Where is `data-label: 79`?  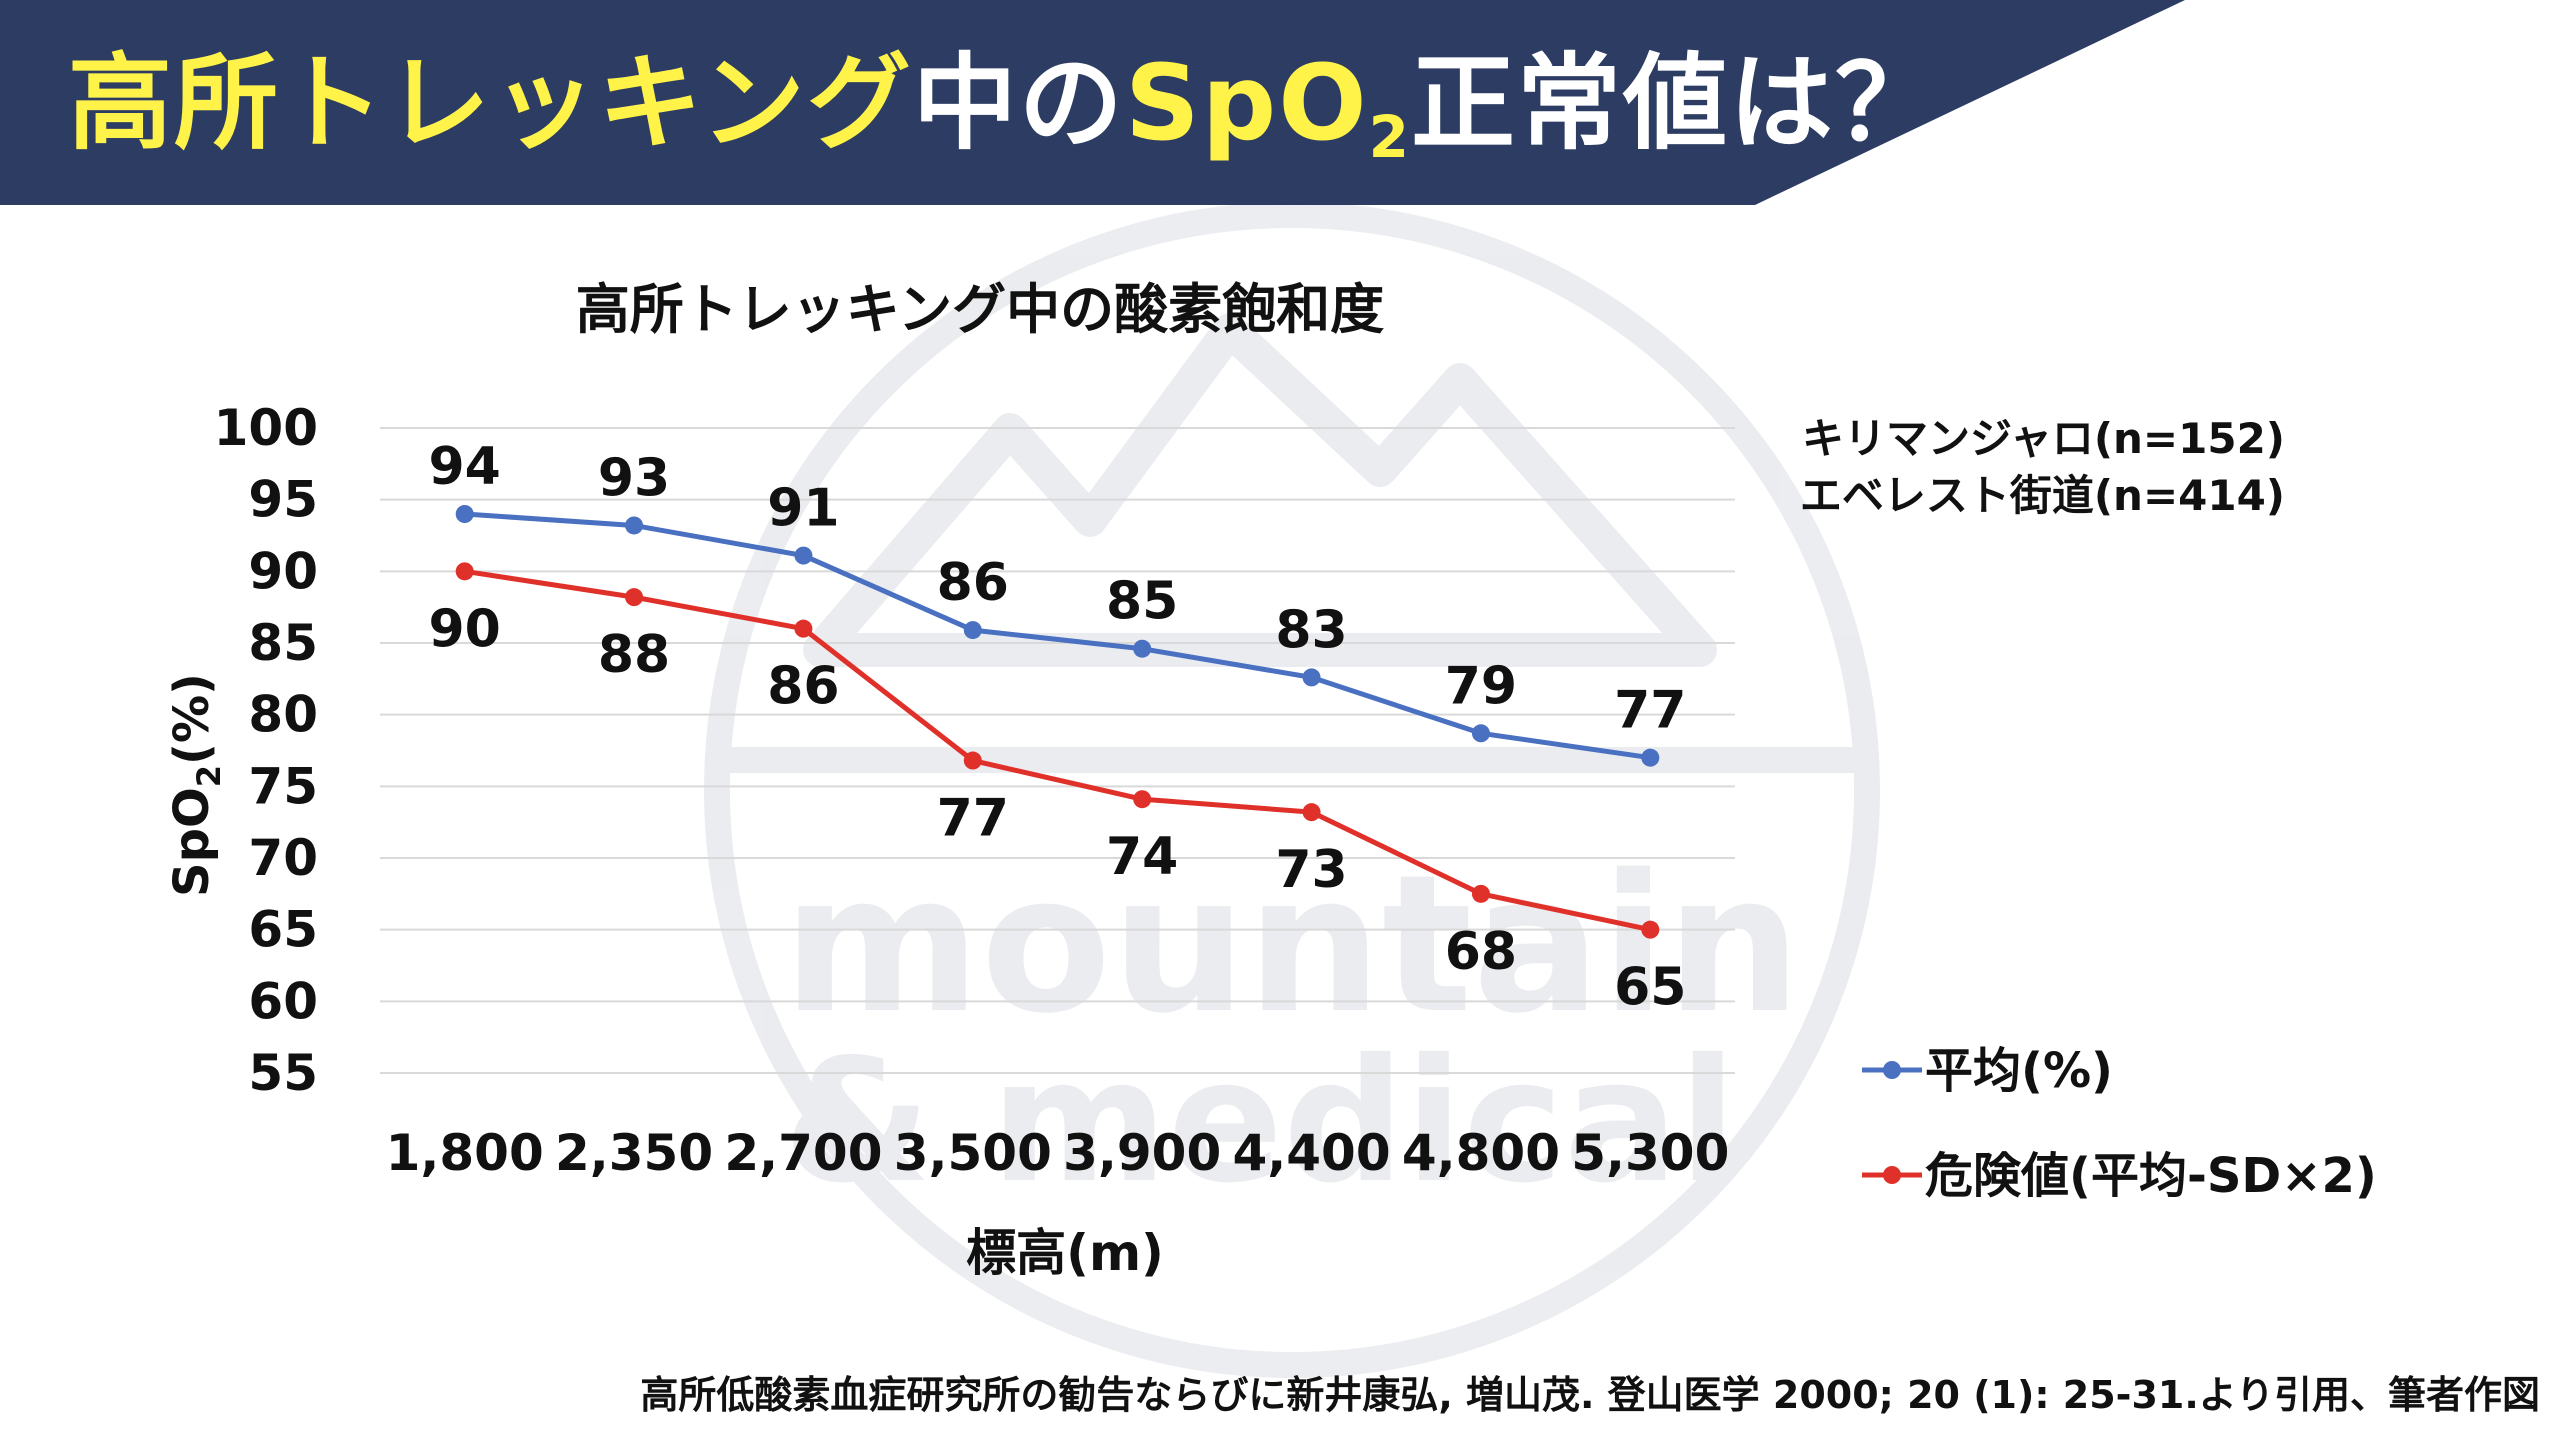 data-label: 79 is located at coordinates (1481, 686).